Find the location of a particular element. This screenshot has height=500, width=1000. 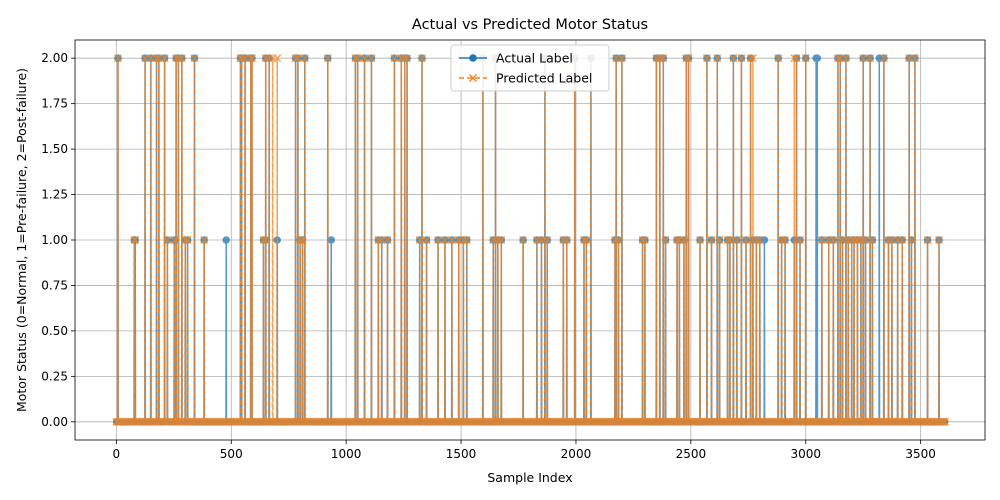

x-tick-label: 1000 is located at coordinates (346, 454).